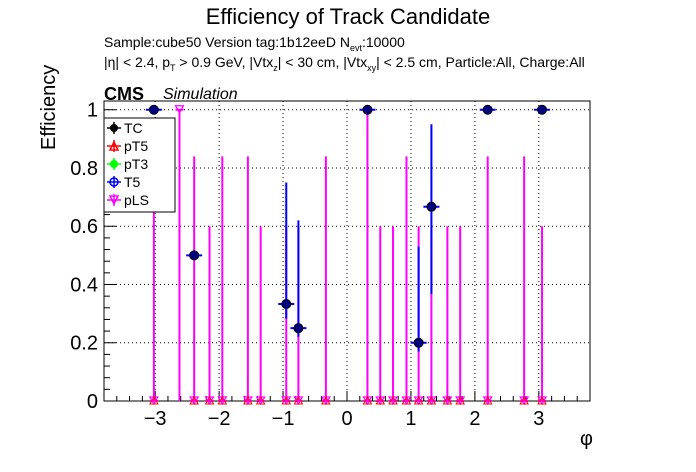  What do you see at coordinates (346, 419) in the screenshot?
I see `x-tick-label: 0` at bounding box center [346, 419].